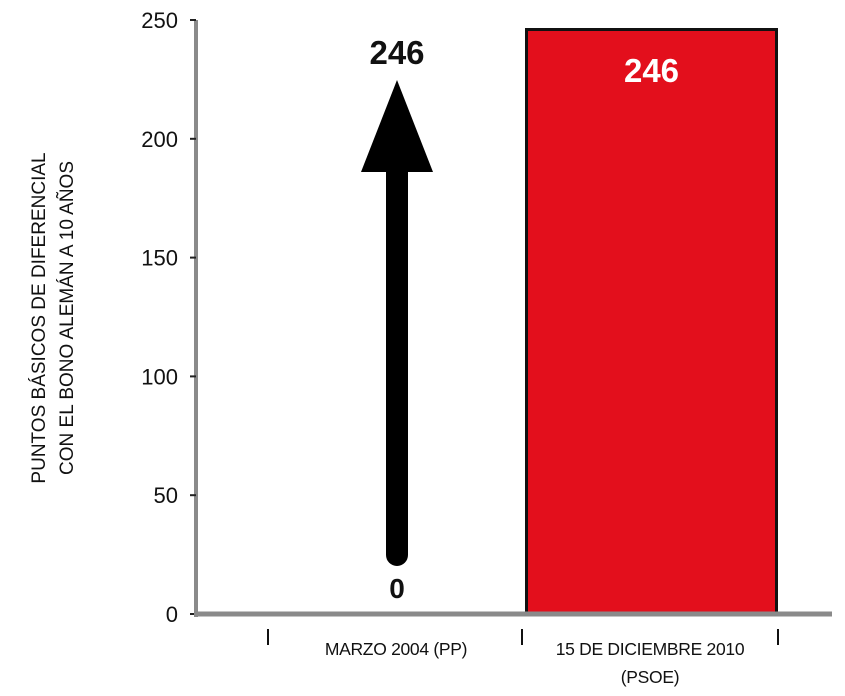 The image size is (845, 696). What do you see at coordinates (396, 649) in the screenshot?
I see `x-category-label: MARZO 2004 (PP)` at bounding box center [396, 649].